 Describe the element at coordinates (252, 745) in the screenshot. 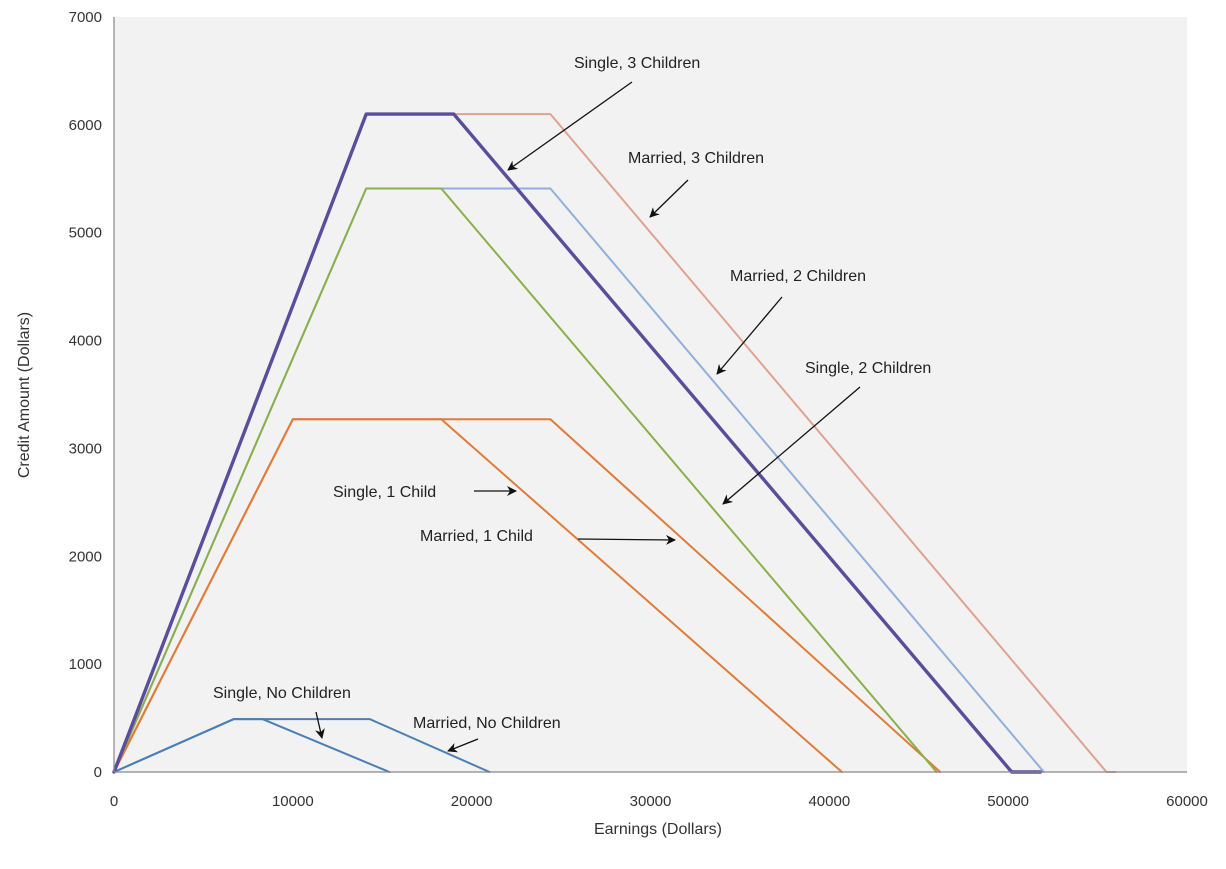

I see `series-line-single-no-children` at that location.